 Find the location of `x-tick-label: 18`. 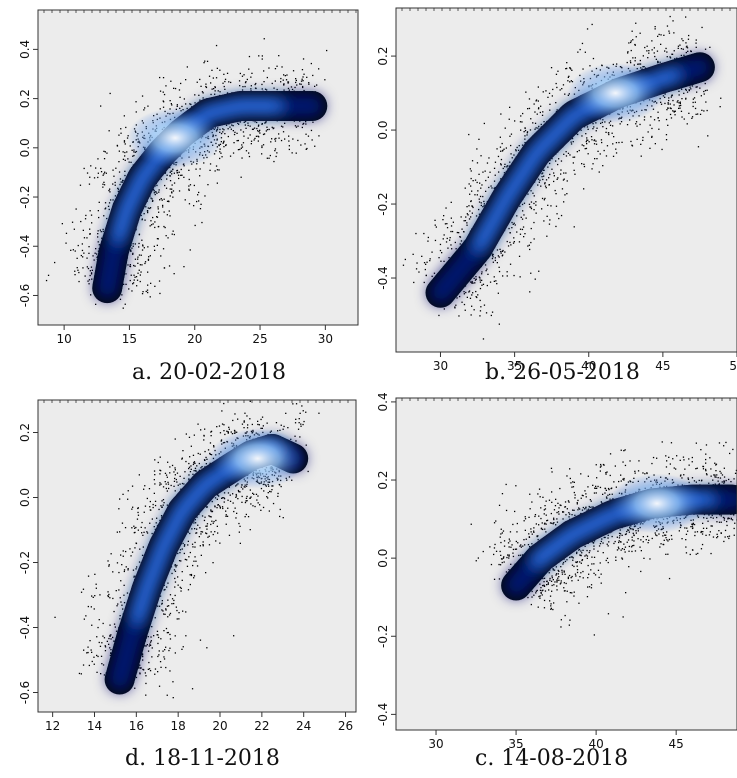

x-tick-label: 18 is located at coordinates (178, 726).